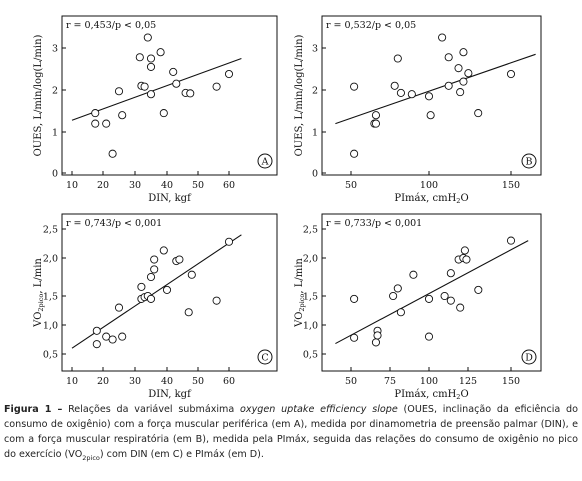 The image size is (582, 481). What do you see at coordinates (103, 185) in the screenshot?
I see `panel-a-x-tick-label: 20` at bounding box center [103, 185].